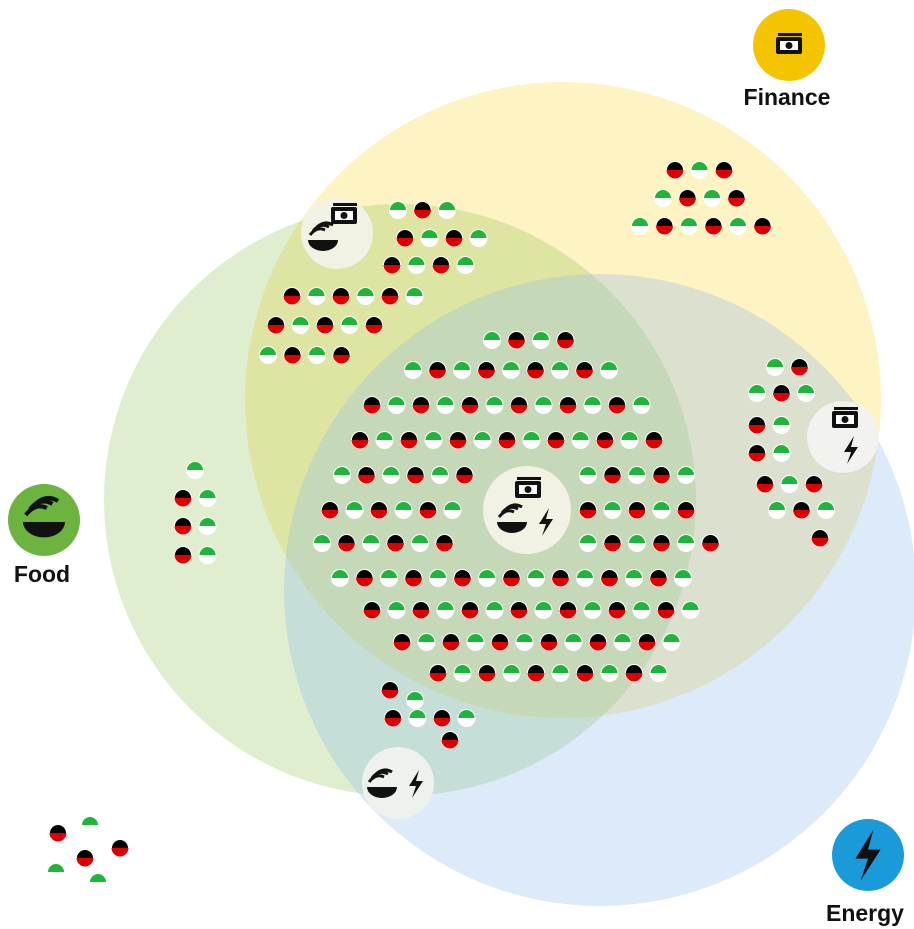 This screenshot has width=914, height=929. What do you see at coordinates (789, 45) in the screenshot?
I see `finance-icon` at bounding box center [789, 45].